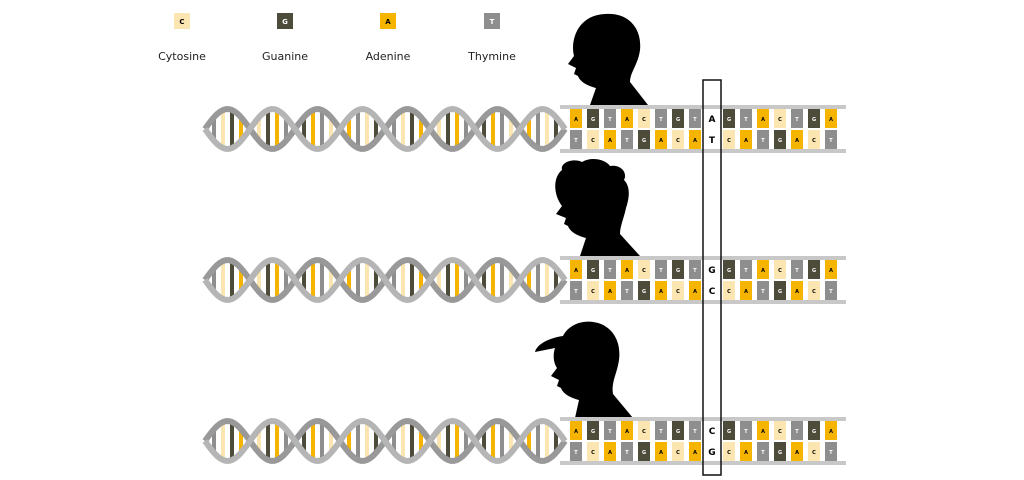 Image resolution: width=1024 pixels, height=480 pixels. I want to click on snp-highlight, so click(712, 277).